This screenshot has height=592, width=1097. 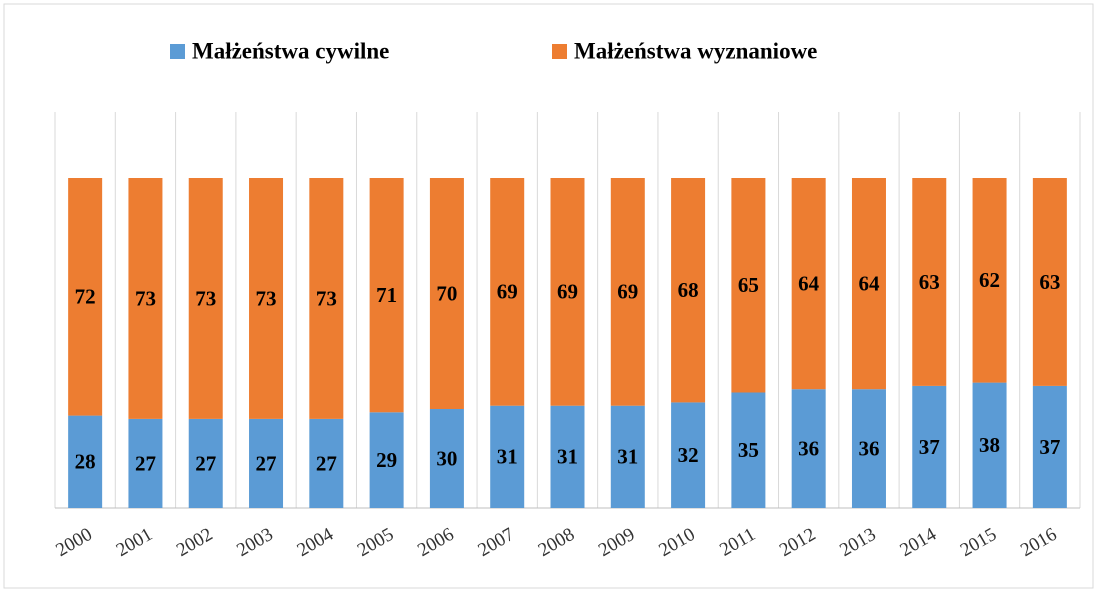 I want to click on data-label: 29, so click(x=386, y=460).